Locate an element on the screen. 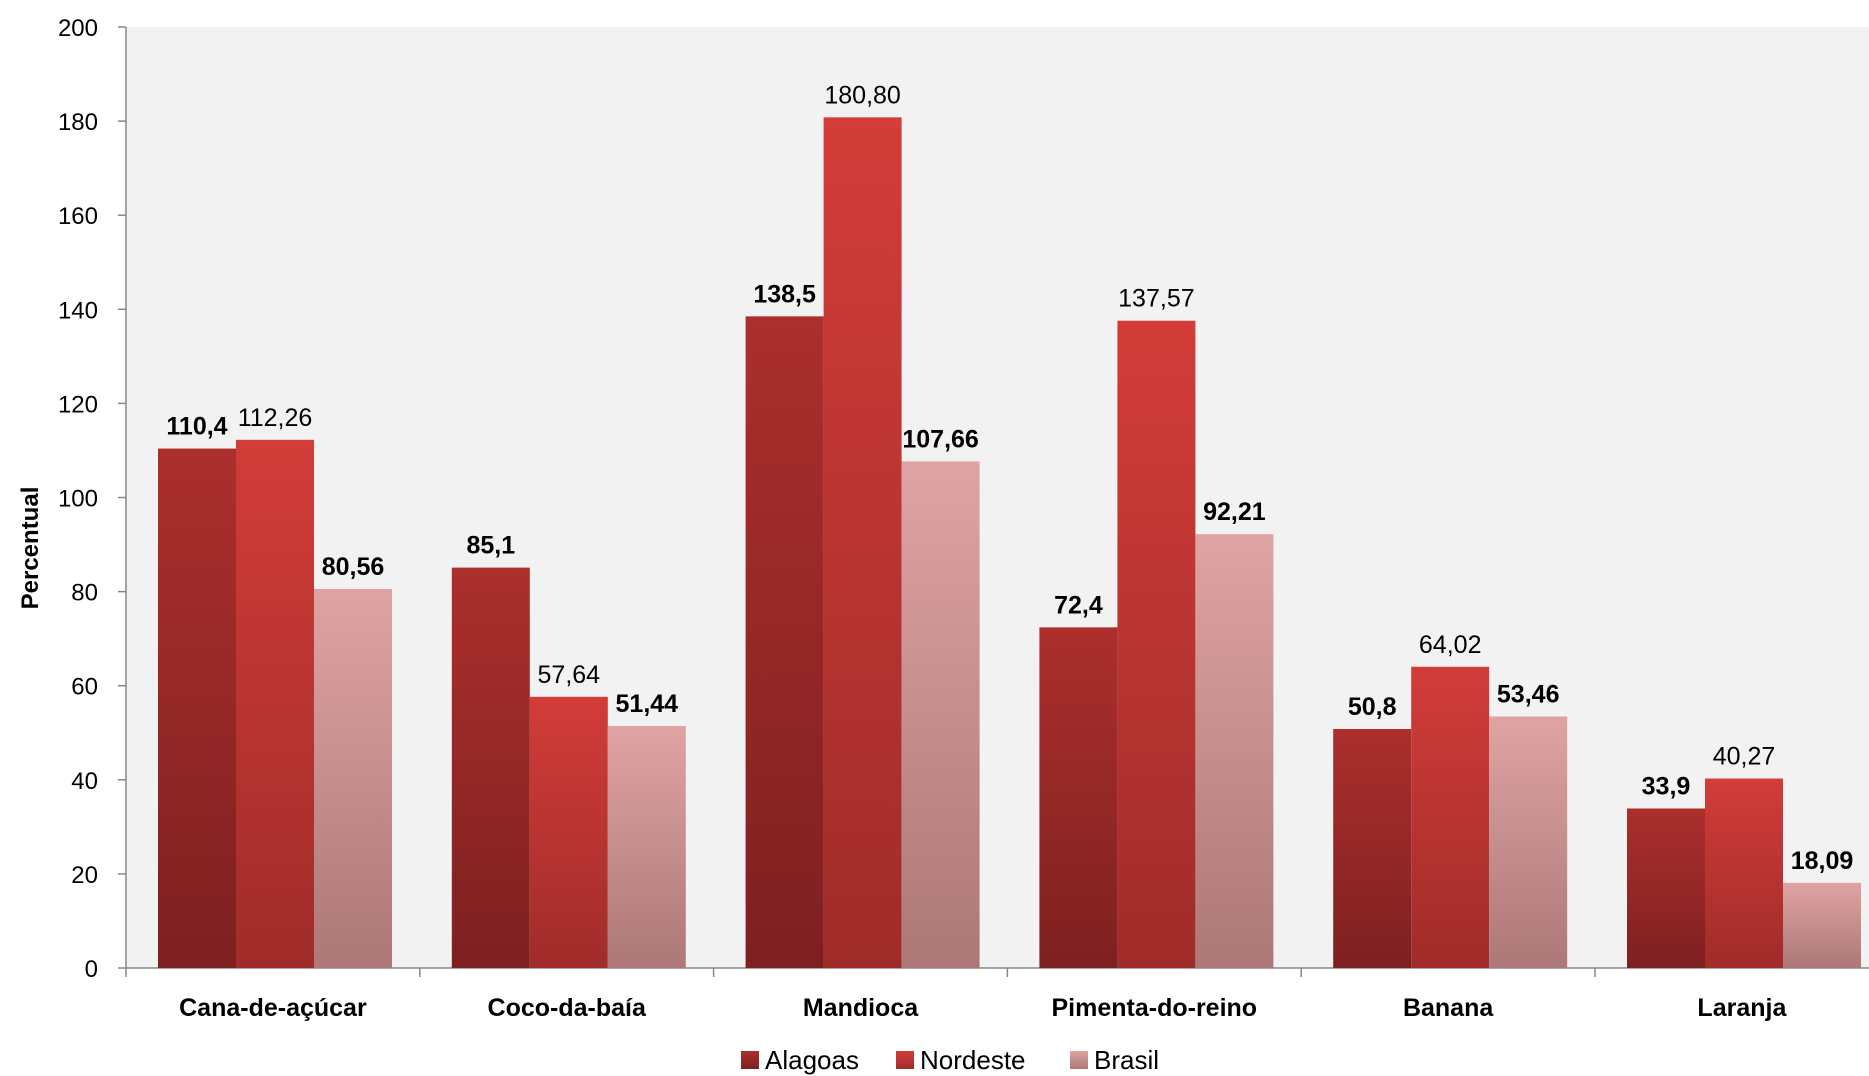 Image resolution: width=1869 pixels, height=1076 pixels. x-category-label: Pimenta-do-reino is located at coordinates (1155, 1008).